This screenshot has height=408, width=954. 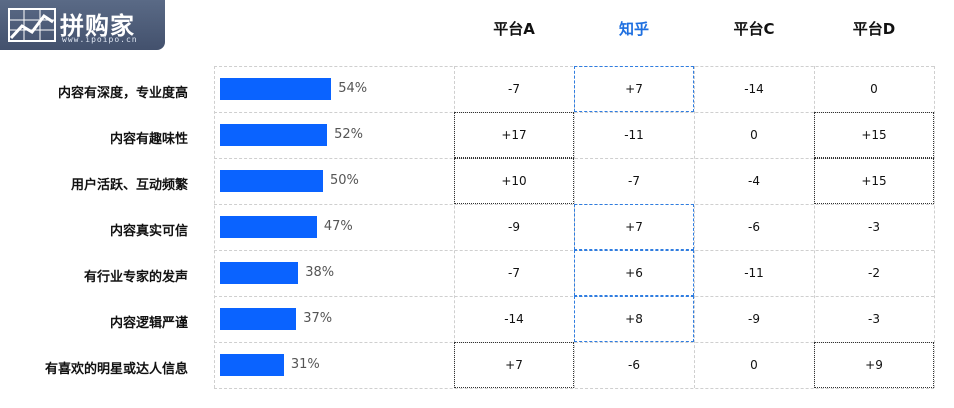 I want to click on table-cell: +9, so click(x=874, y=365).